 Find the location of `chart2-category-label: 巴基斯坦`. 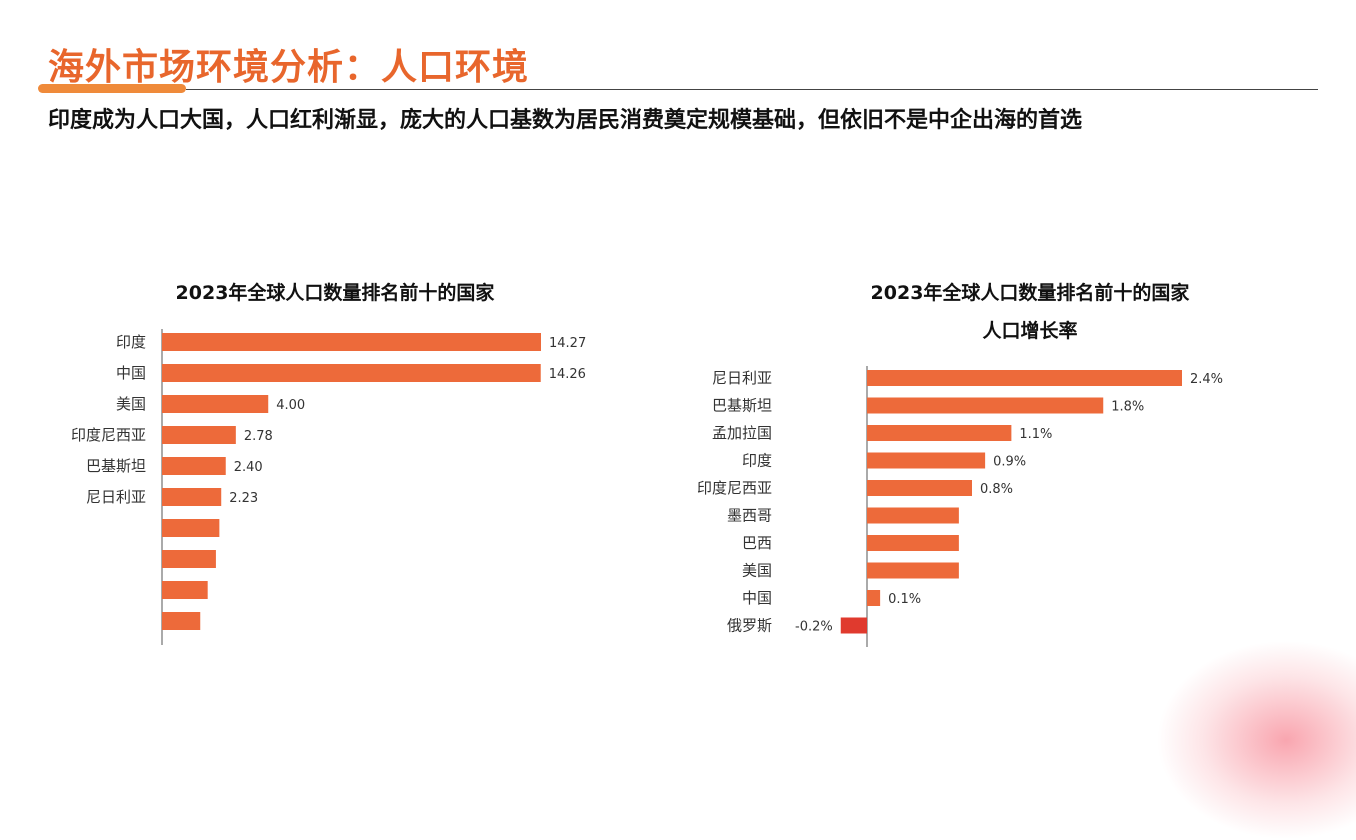

chart2-category-label: 巴基斯坦 is located at coordinates (742, 406).